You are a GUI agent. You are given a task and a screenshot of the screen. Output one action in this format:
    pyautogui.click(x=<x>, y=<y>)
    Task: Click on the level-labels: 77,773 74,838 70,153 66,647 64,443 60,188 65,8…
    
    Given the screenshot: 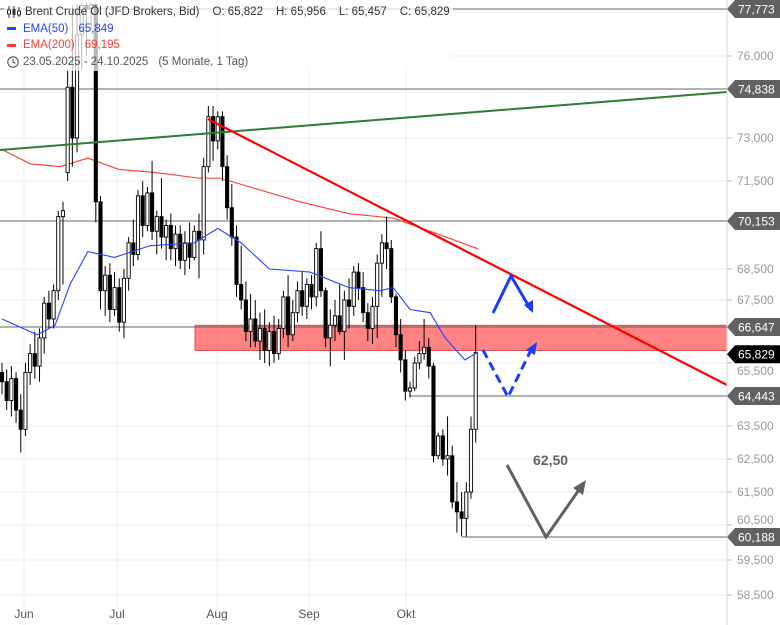 What is the action you would take?
    pyautogui.click(x=753, y=273)
    